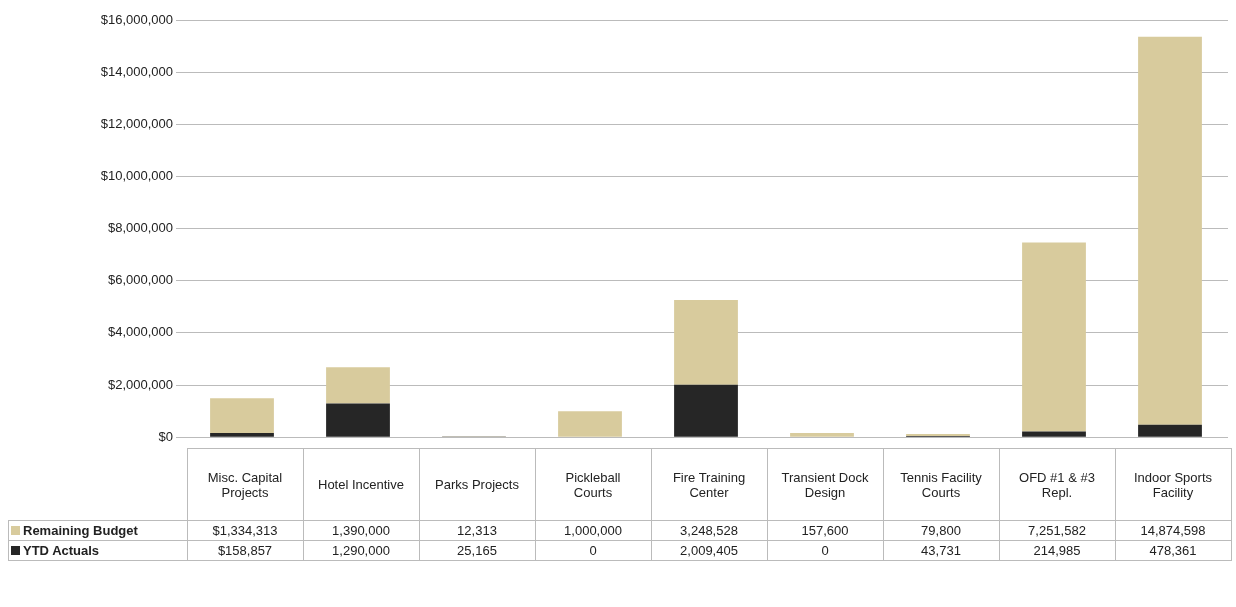 Image resolution: width=1236 pixels, height=607 pixels. Describe the element at coordinates (825, 530) in the screenshot. I see `data-label: 157,600` at that location.